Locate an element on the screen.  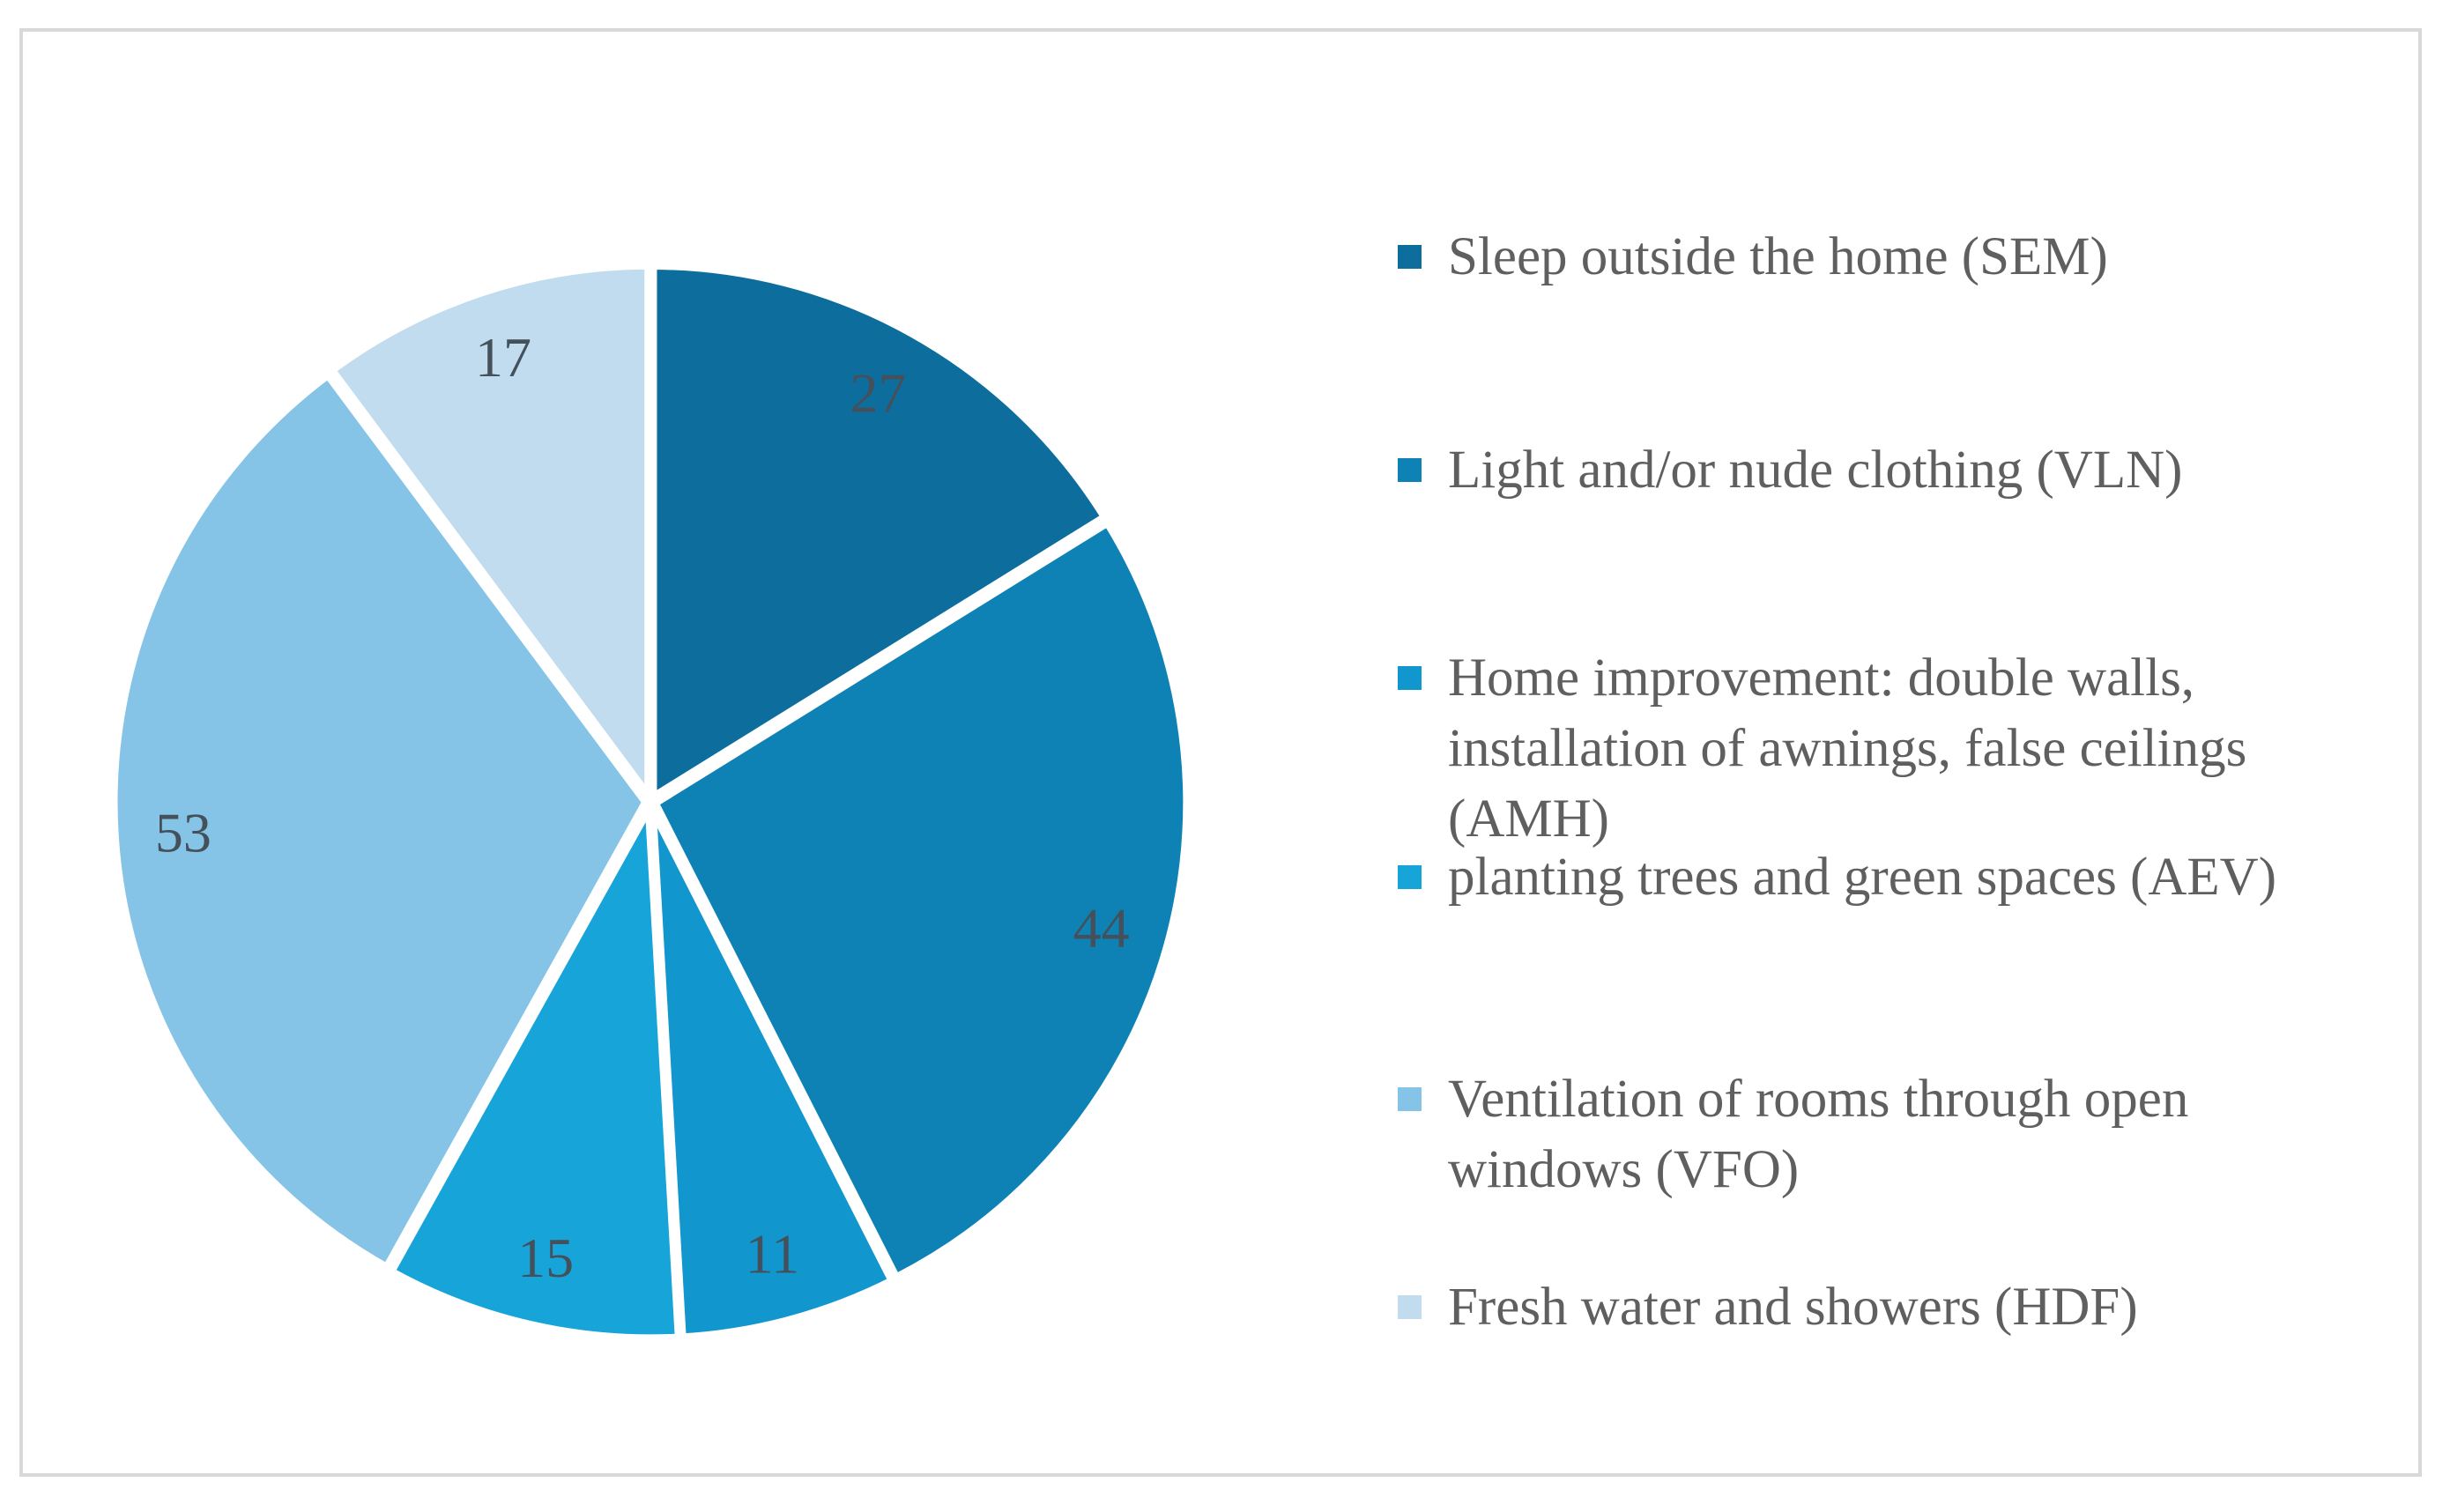
pie-slice-AEV is located at coordinates (534, 1072).